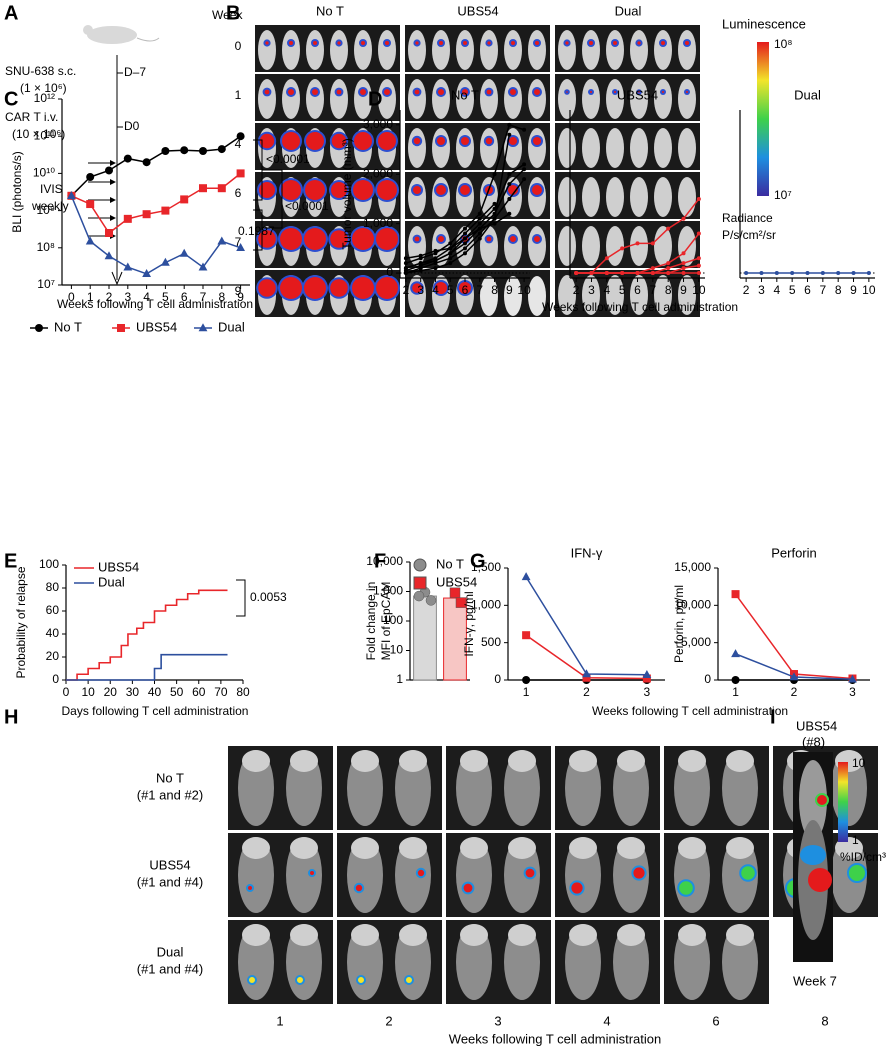 The width and height of the screenshot is (886, 1050). What do you see at coordinates (637, 94) in the screenshot?
I see `chart-title: UBS54` at bounding box center [637, 94].